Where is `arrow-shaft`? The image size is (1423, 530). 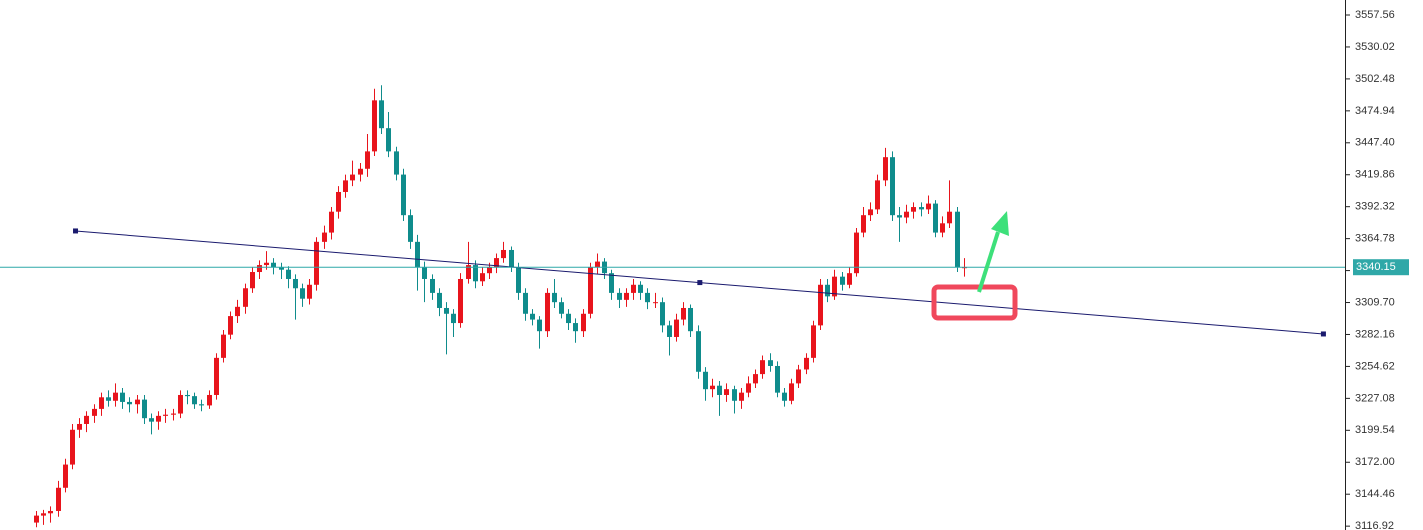
arrow-shaft is located at coordinates (988, 262).